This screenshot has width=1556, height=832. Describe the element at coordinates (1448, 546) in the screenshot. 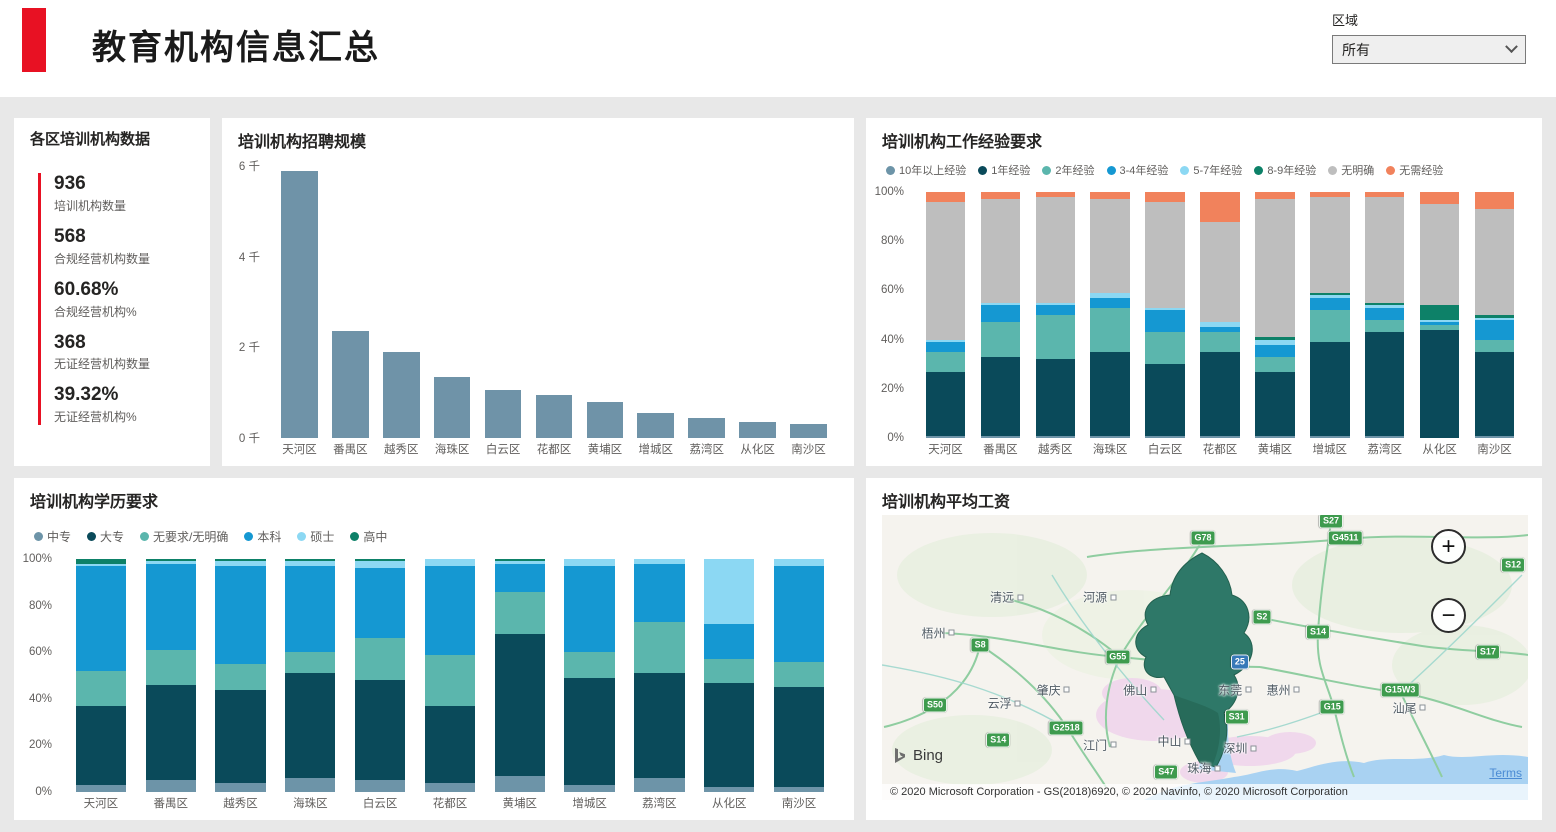

I see `zoom-in-button: +` at that location.